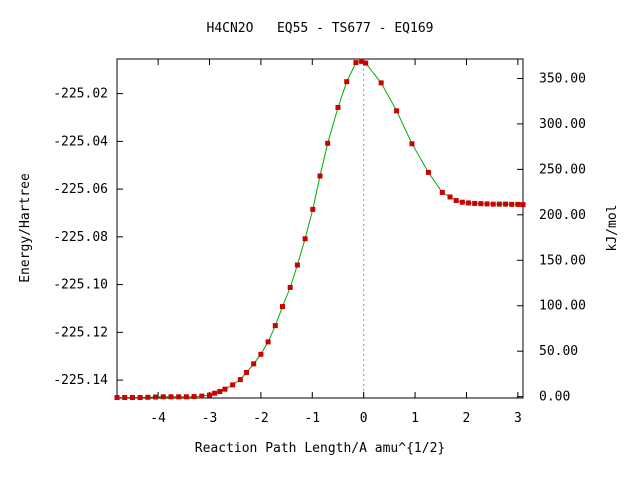 This screenshot has width=640, height=480. Describe the element at coordinates (80, 380) in the screenshot. I see `y-tick-label: -225.14` at that location.